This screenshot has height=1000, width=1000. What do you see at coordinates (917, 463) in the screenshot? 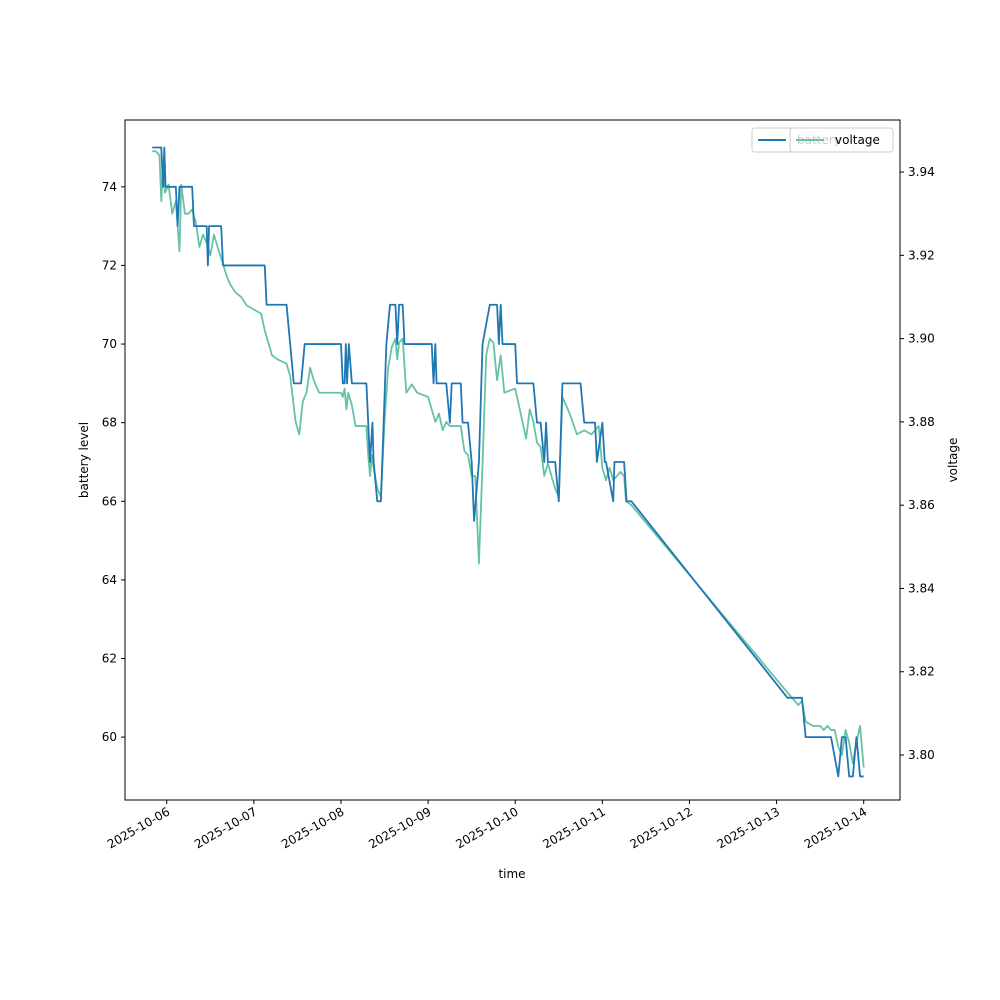
I see `y-axis-right: 3.80 3.82 3.84 3.86 3.88 3.90 3.92 3.94` at bounding box center [917, 463].